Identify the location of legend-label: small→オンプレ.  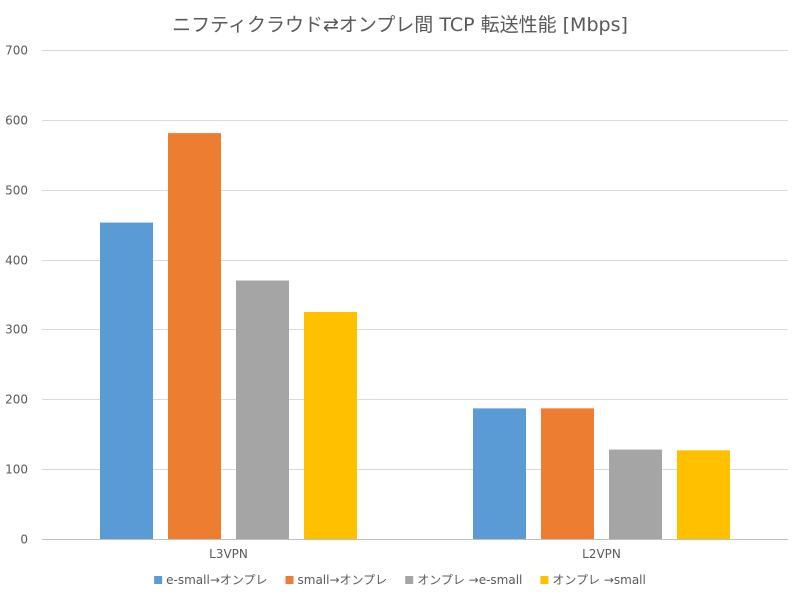
(343, 580).